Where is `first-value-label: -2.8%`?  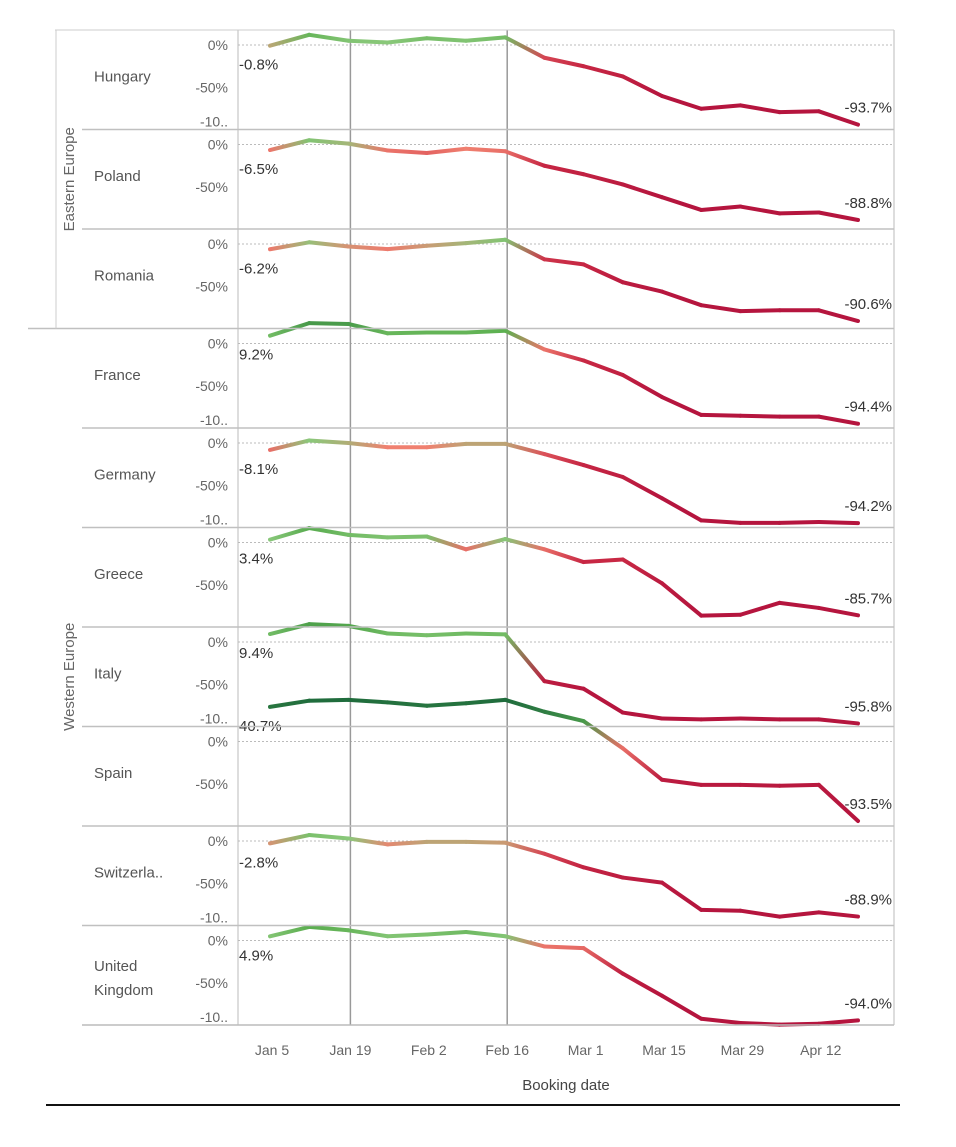 first-value-label: -2.8% is located at coordinates (258, 862).